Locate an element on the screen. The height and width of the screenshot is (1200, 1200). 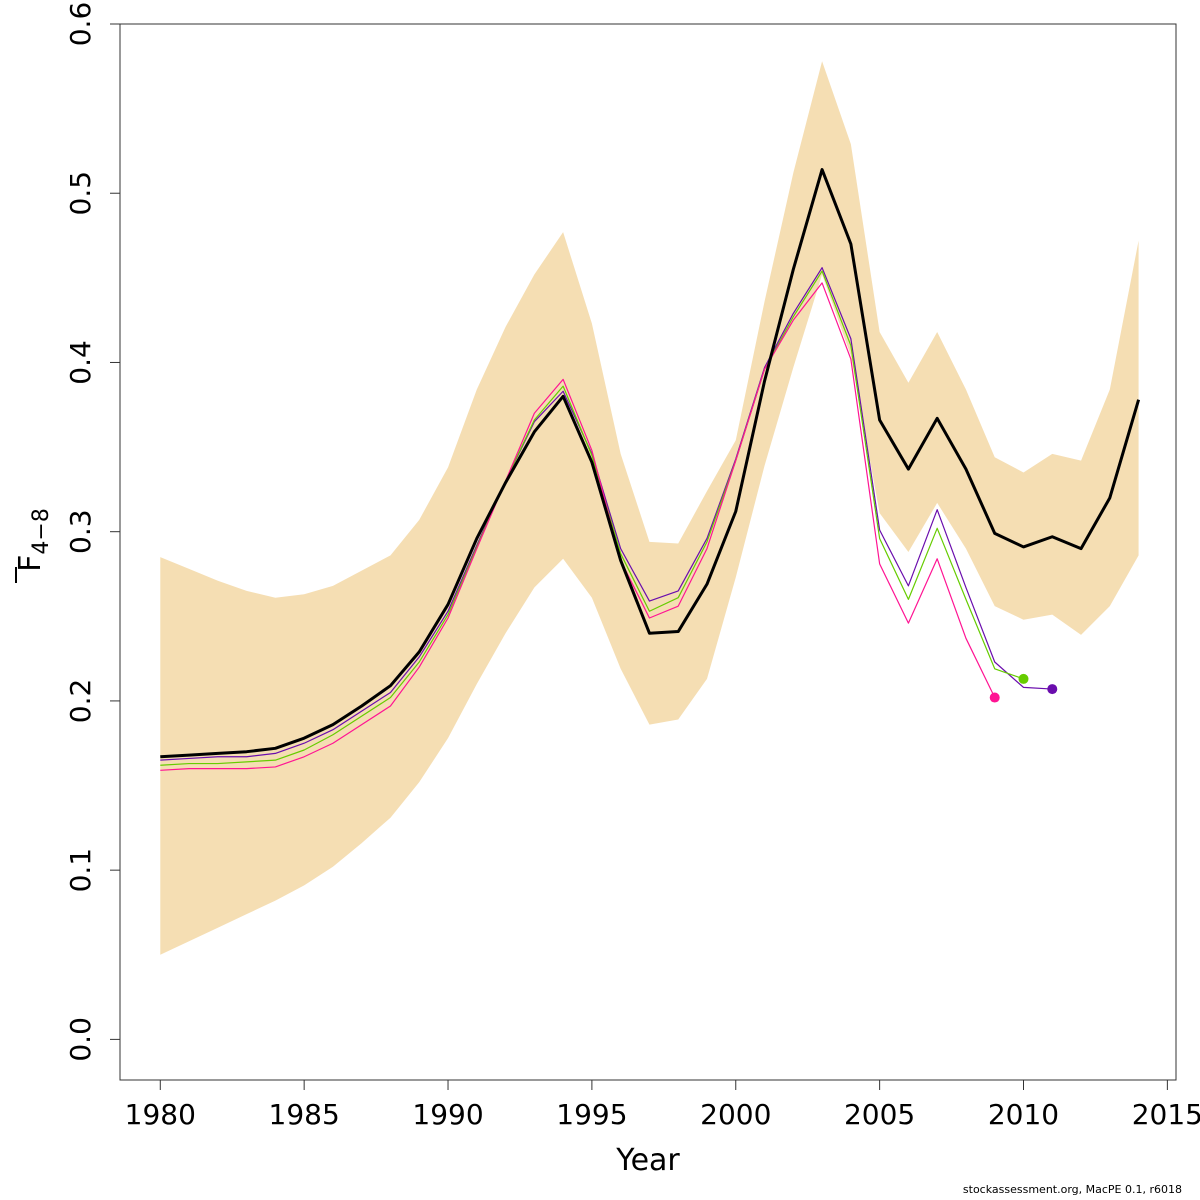
x-tick-label: 2005 is located at coordinates (879, 1114).